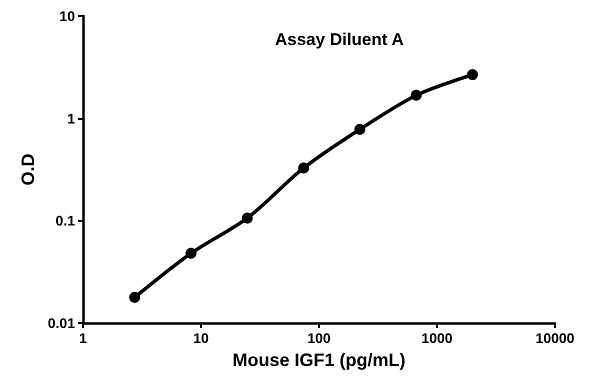  I want to click on y-tick-label: 0.01, so click(62, 323).